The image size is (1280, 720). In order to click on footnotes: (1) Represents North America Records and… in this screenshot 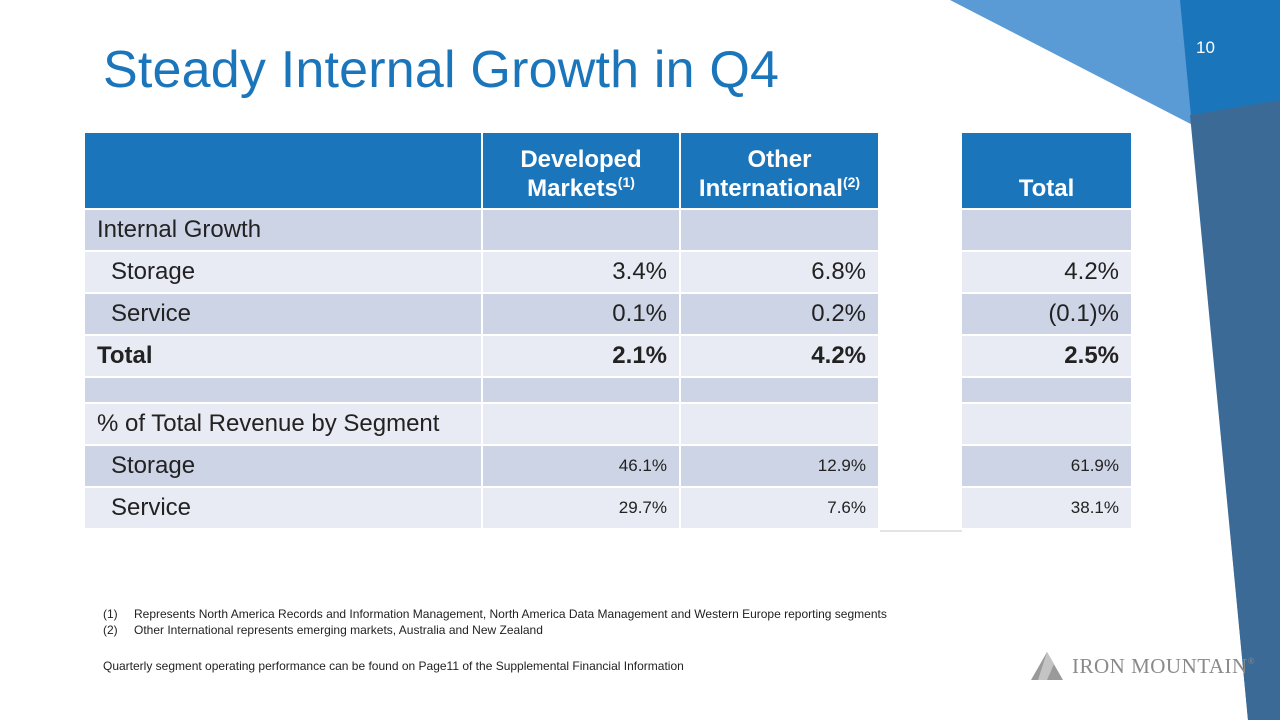, I will do `click(495, 622)`.